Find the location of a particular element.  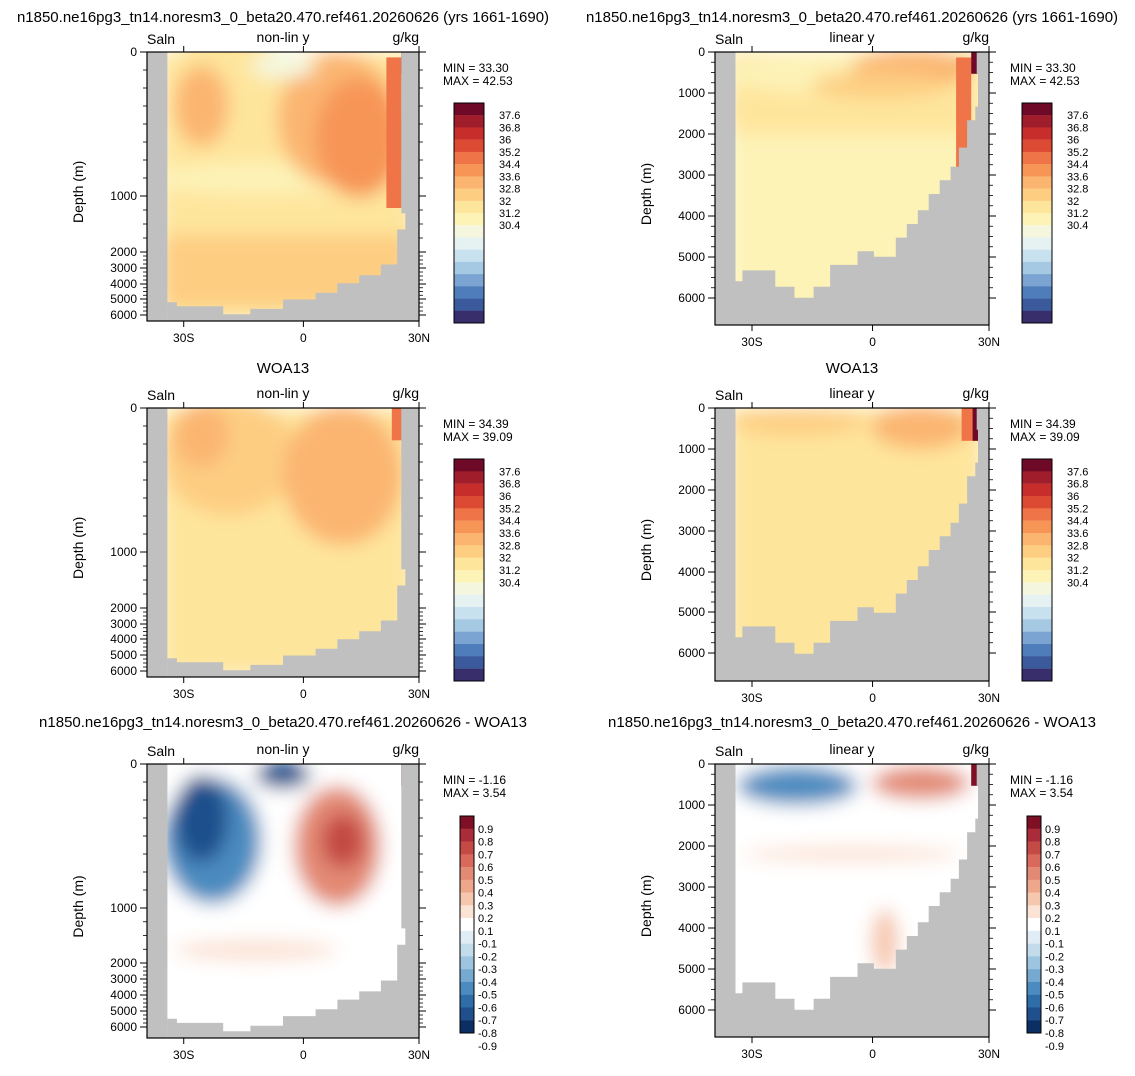

field-upper-northern is located at coordinates (920, 428).